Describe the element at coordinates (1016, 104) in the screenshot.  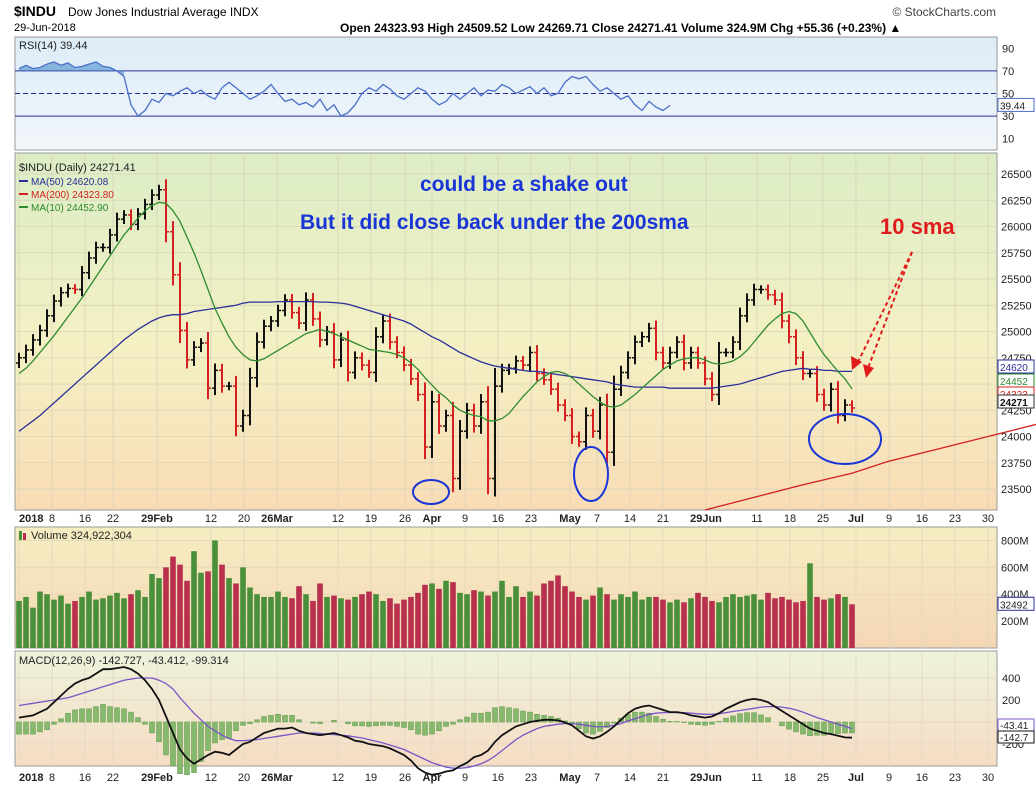
I see `rsi-last-badge` at that location.